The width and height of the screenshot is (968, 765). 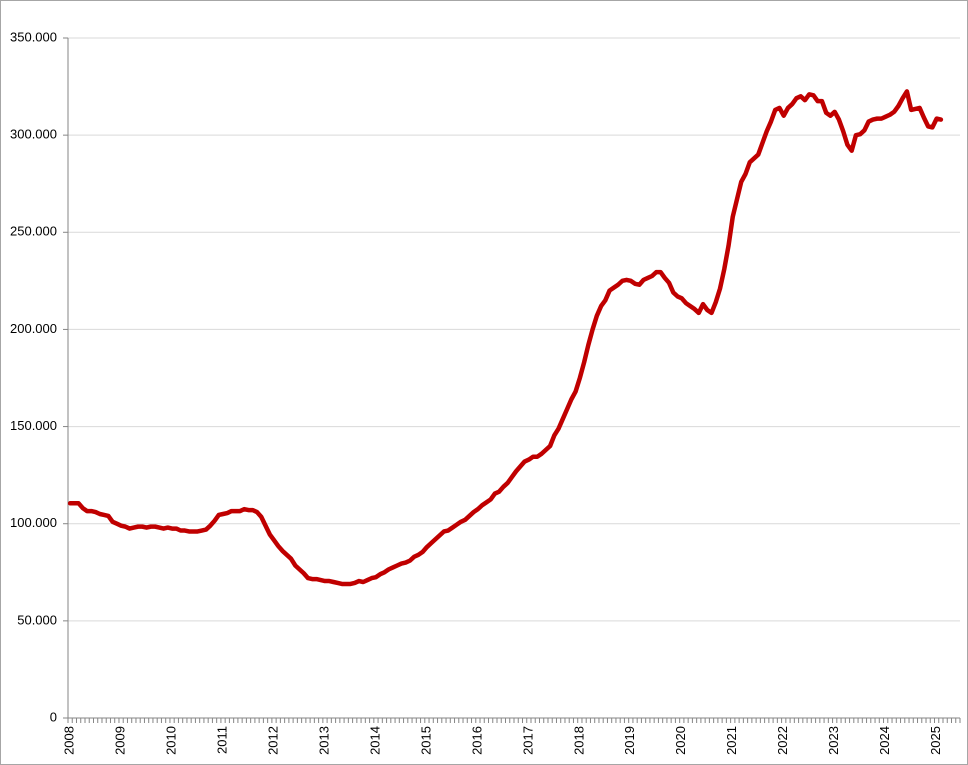 I want to click on x-tick-label: 2008, so click(x=69, y=740).